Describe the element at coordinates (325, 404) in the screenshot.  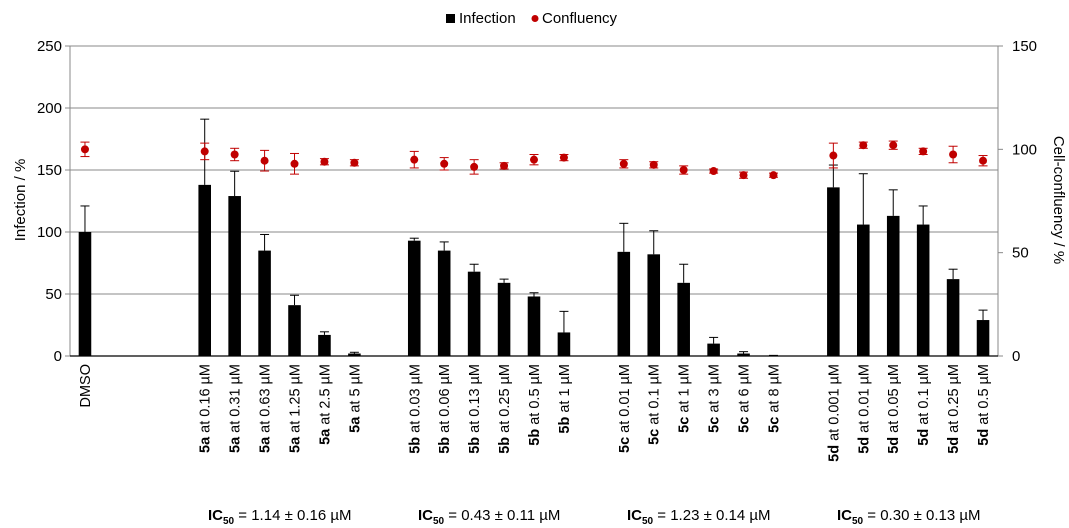
I see `x-tick-label: 5a at 2.5 µM` at that location.